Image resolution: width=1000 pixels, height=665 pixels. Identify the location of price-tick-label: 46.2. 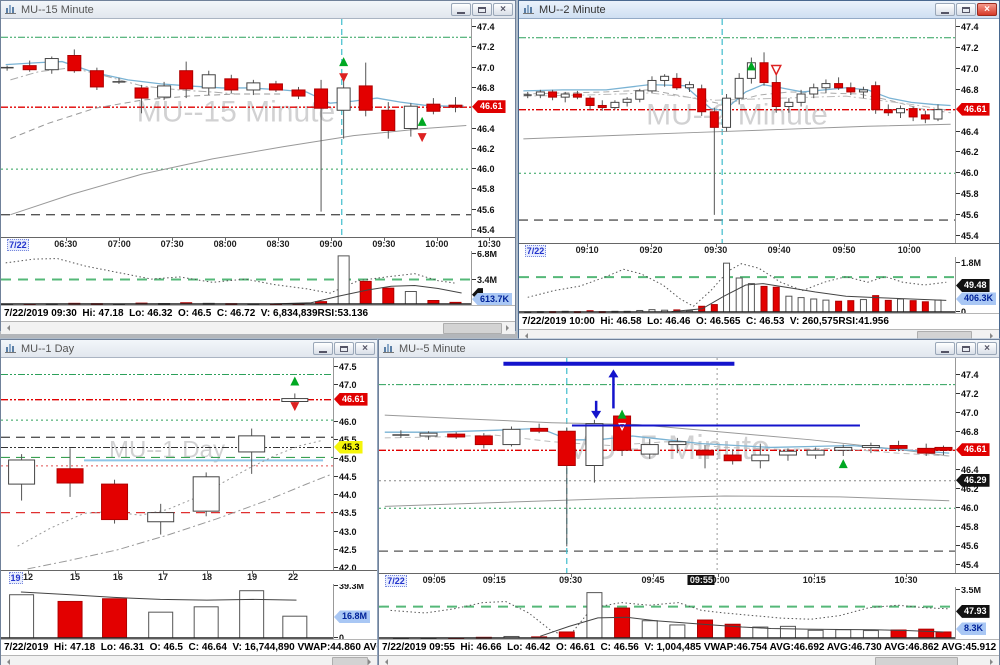
(967, 152).